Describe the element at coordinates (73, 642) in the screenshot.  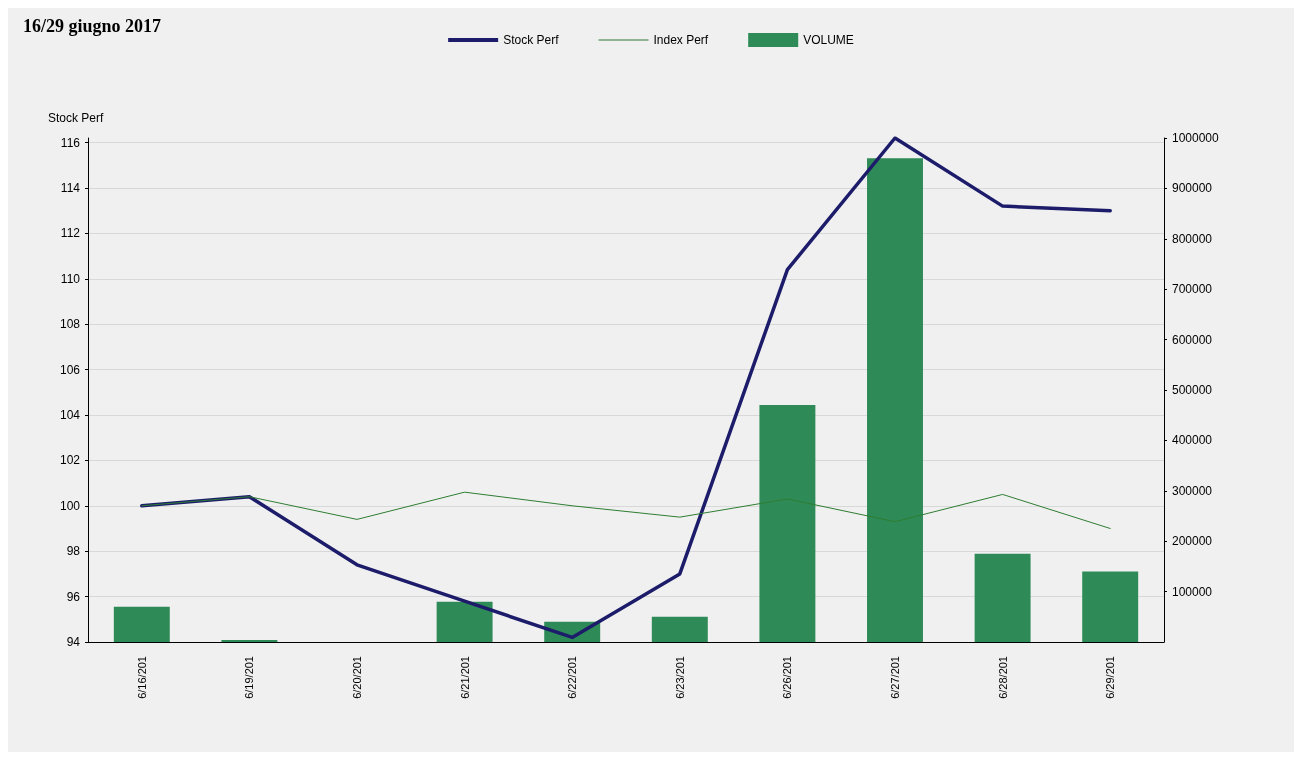
I see `y-tick-label: 94` at that location.